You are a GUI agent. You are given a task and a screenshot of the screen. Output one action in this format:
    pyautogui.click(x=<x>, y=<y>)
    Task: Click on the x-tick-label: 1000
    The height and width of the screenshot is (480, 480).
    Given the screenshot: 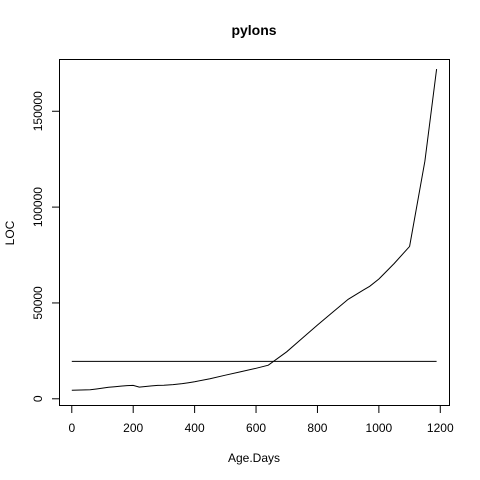 What is the action you would take?
    pyautogui.click(x=379, y=428)
    